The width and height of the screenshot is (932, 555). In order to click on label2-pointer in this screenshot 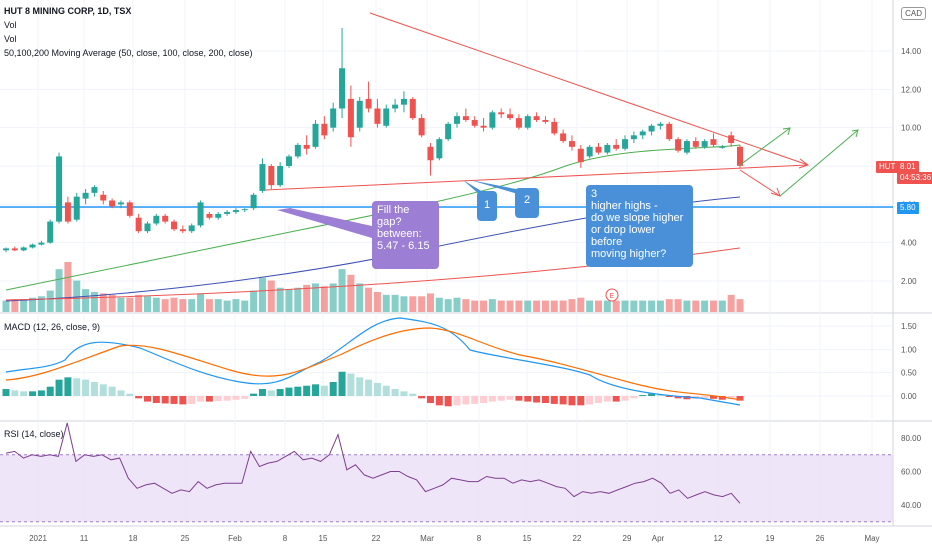, I will do `click(498, 187)`.